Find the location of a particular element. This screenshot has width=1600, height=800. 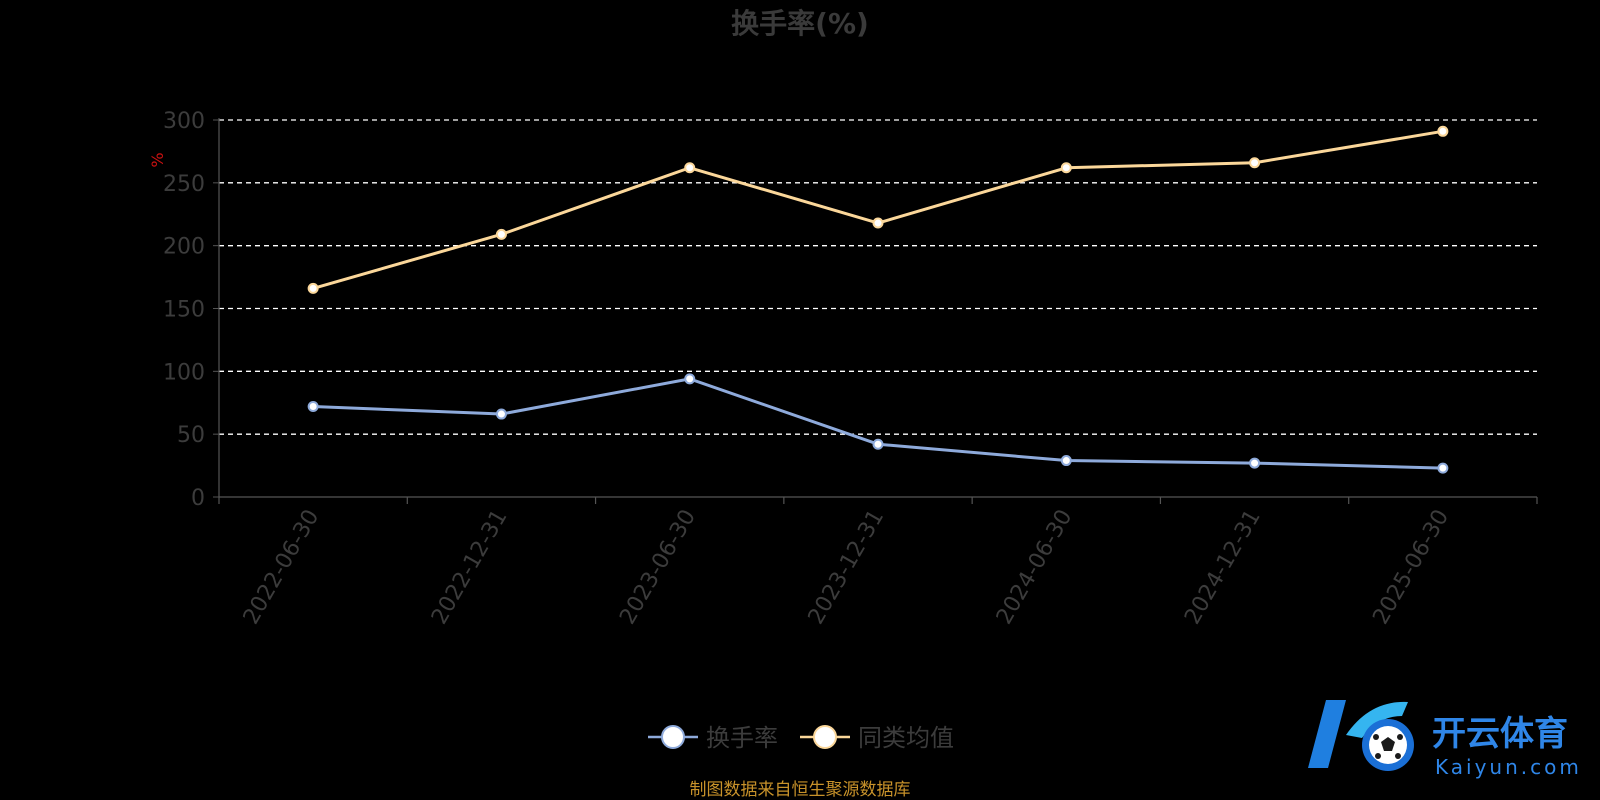

y-tick-label: 0 is located at coordinates (198, 498).